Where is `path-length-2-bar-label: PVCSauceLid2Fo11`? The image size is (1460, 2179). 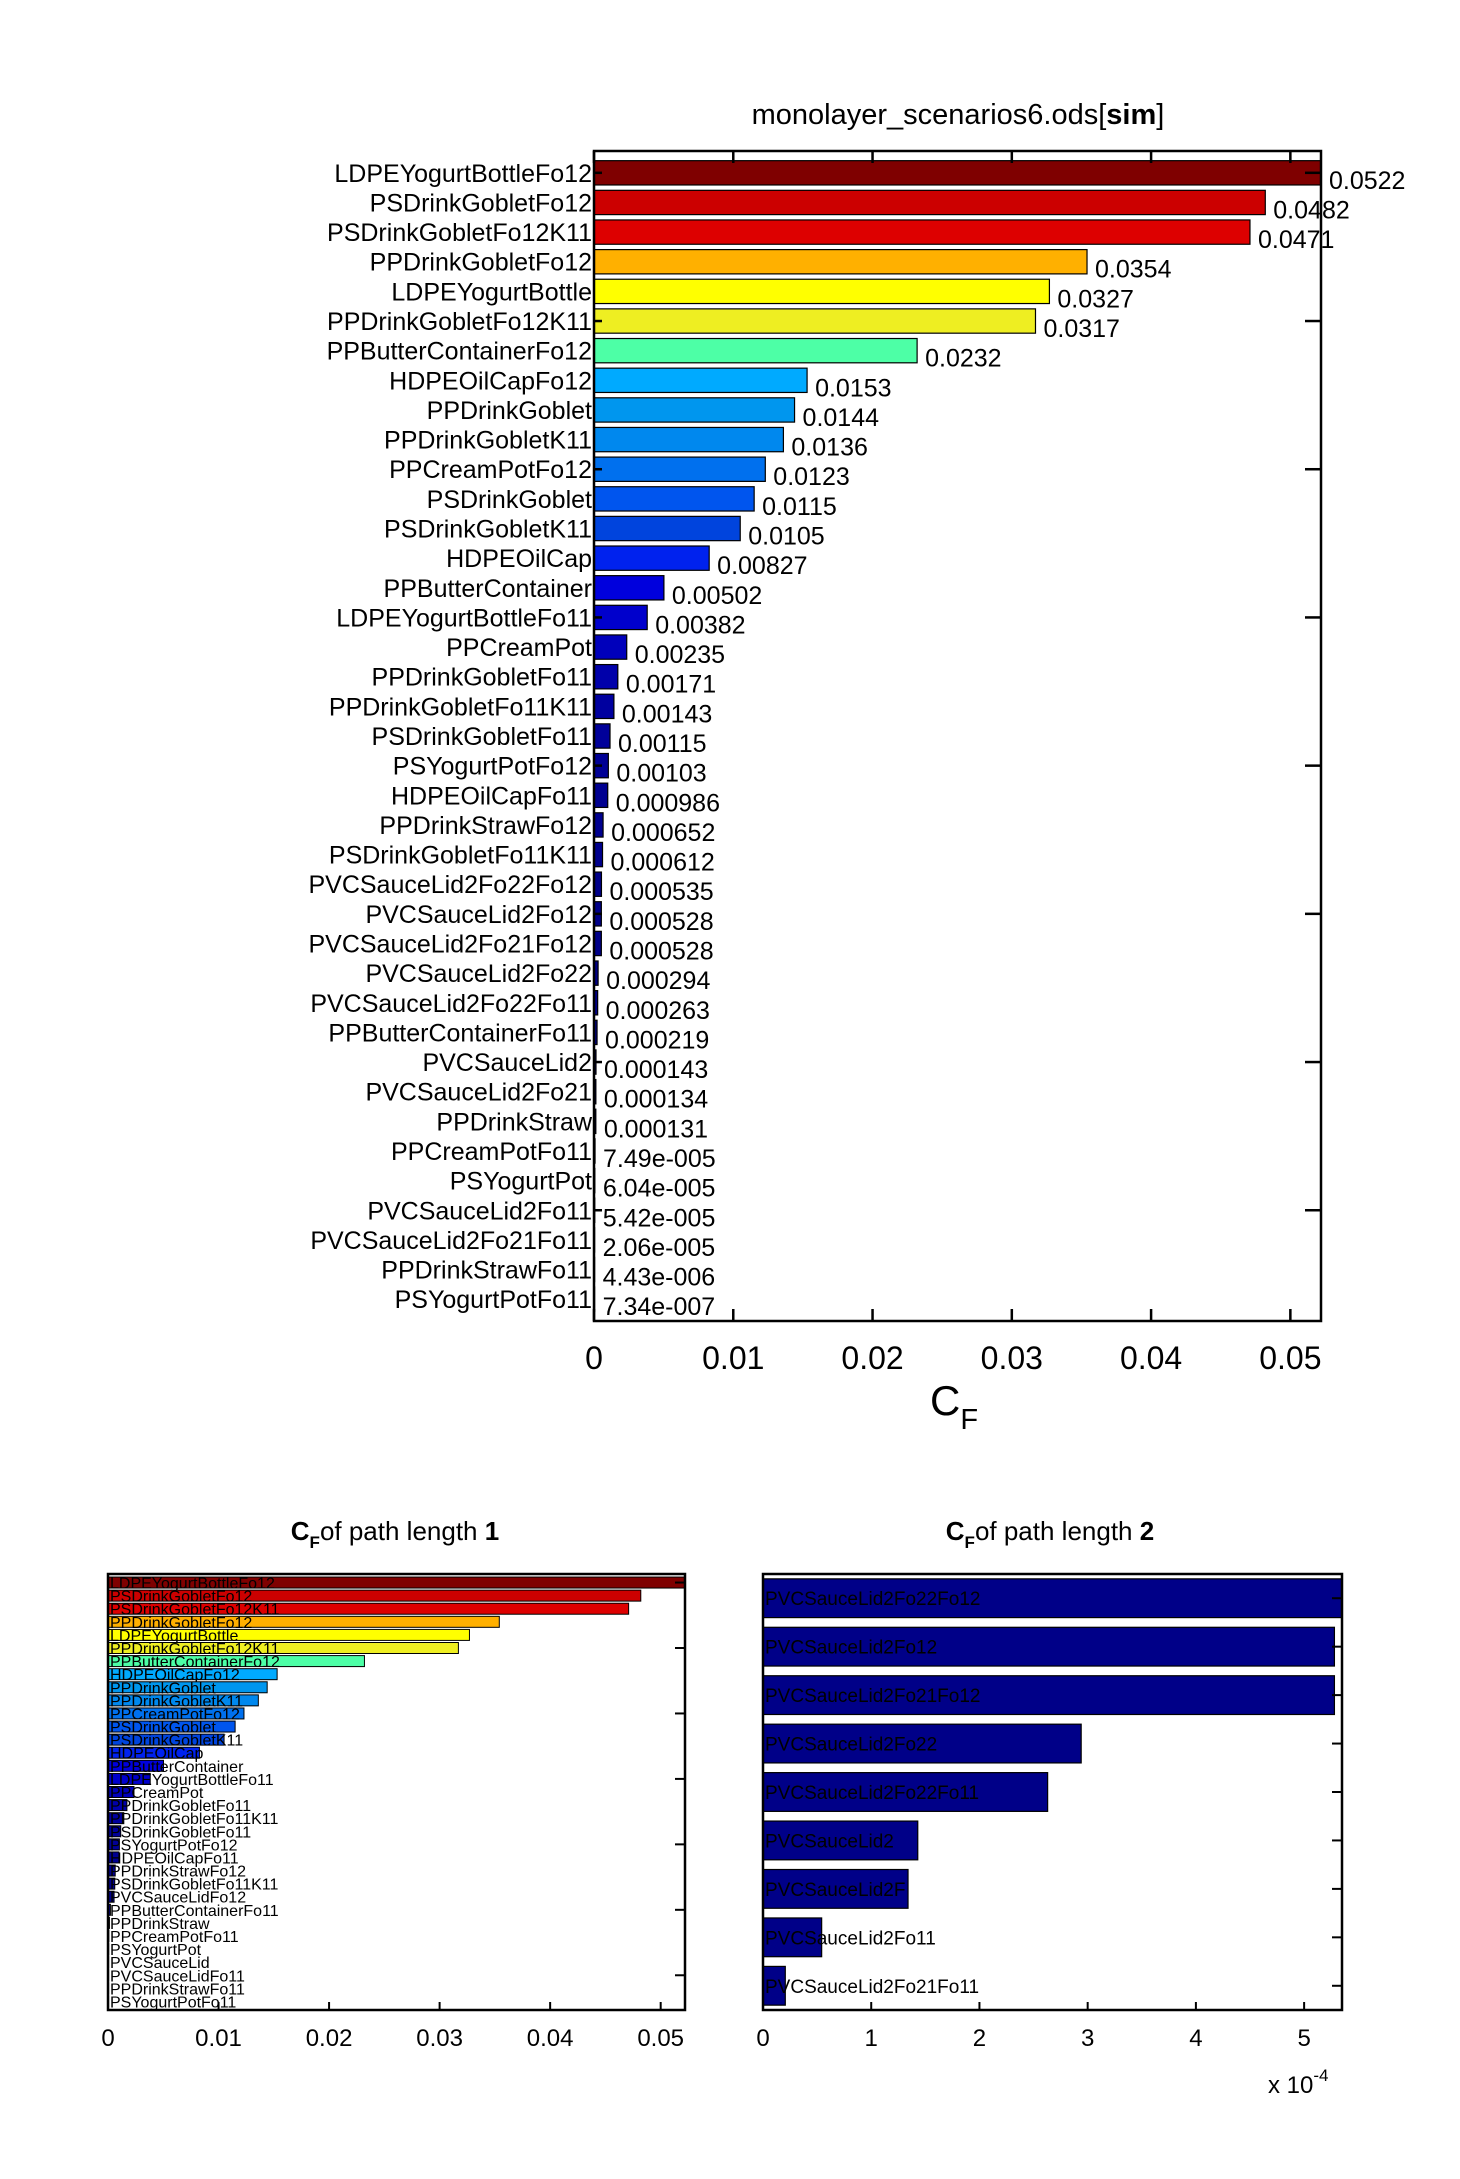
path-length-2-bar-label: PVCSauceLid2Fo11 is located at coordinates (850, 1938).